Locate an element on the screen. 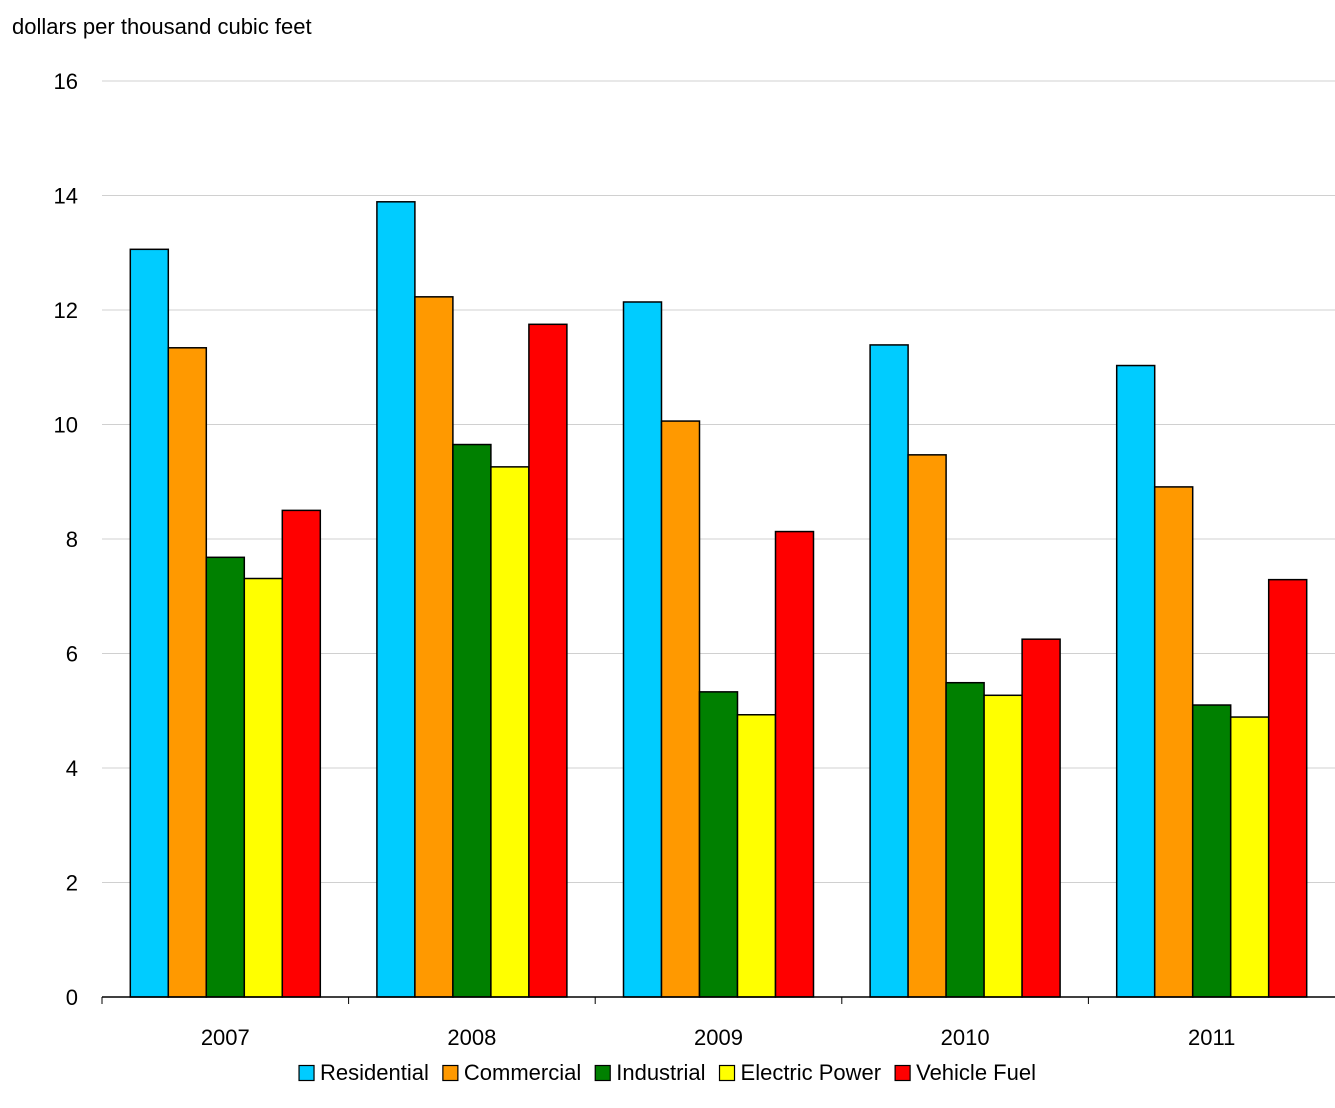 The image size is (1335, 1108). bar-vehicle-fuel-2009 is located at coordinates (794, 764).